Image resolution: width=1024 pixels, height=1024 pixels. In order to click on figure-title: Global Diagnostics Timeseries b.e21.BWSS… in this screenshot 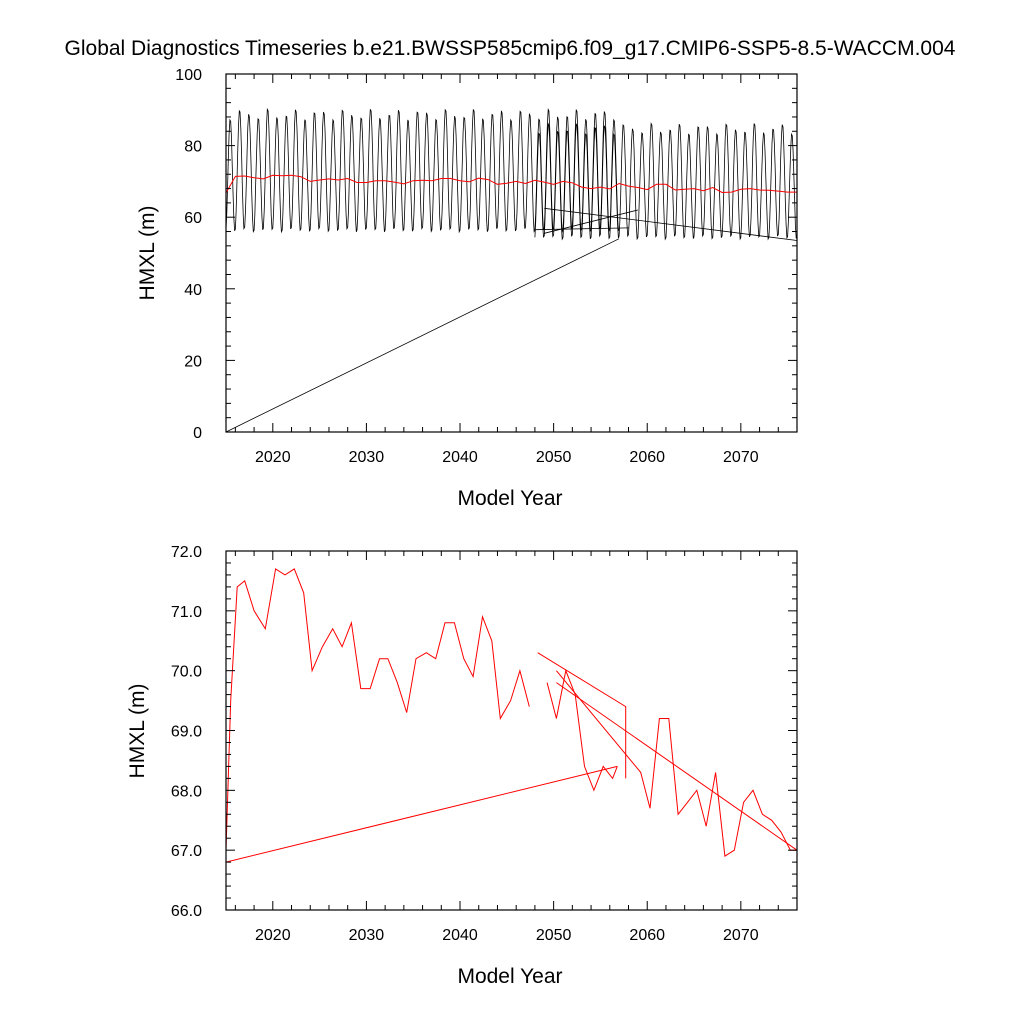, I will do `click(510, 48)`.